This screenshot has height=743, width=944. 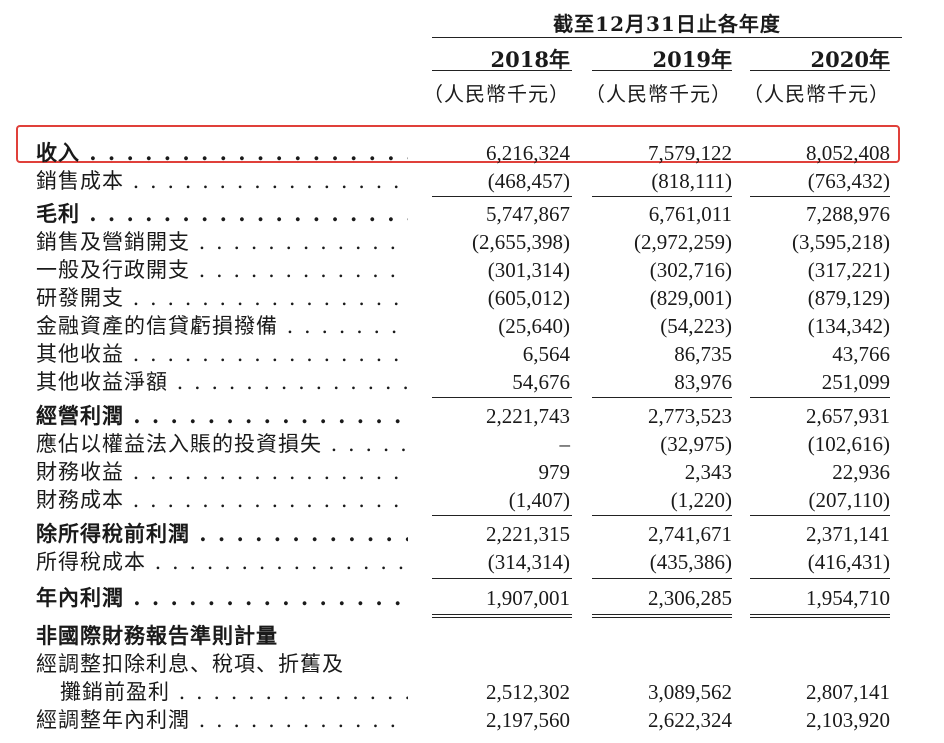 I want to click on adjusted-profit-label: 經調整年內利潤, so click(x=222, y=720).